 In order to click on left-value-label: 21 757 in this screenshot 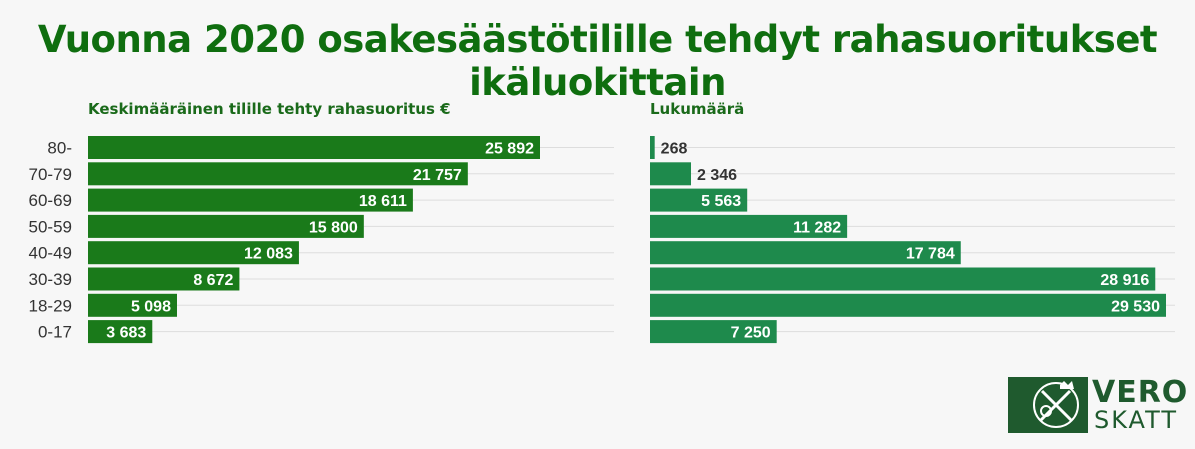, I will do `click(437, 175)`.